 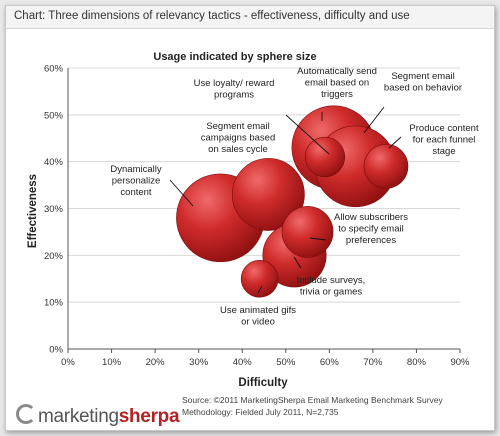 What do you see at coordinates (78, 416) in the screenshot?
I see `logo-text-a: marketing` at bounding box center [78, 416].